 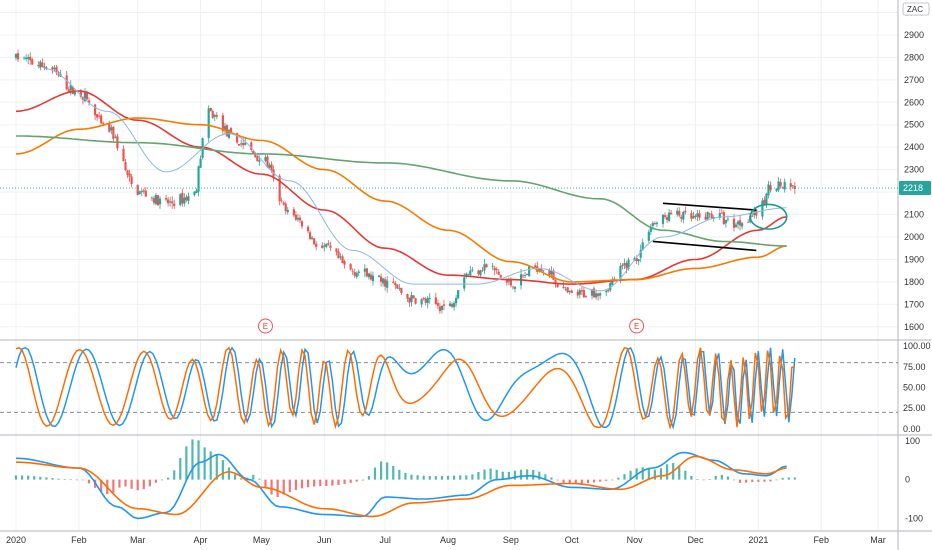 I want to click on macd-panel, so click(x=405, y=479).